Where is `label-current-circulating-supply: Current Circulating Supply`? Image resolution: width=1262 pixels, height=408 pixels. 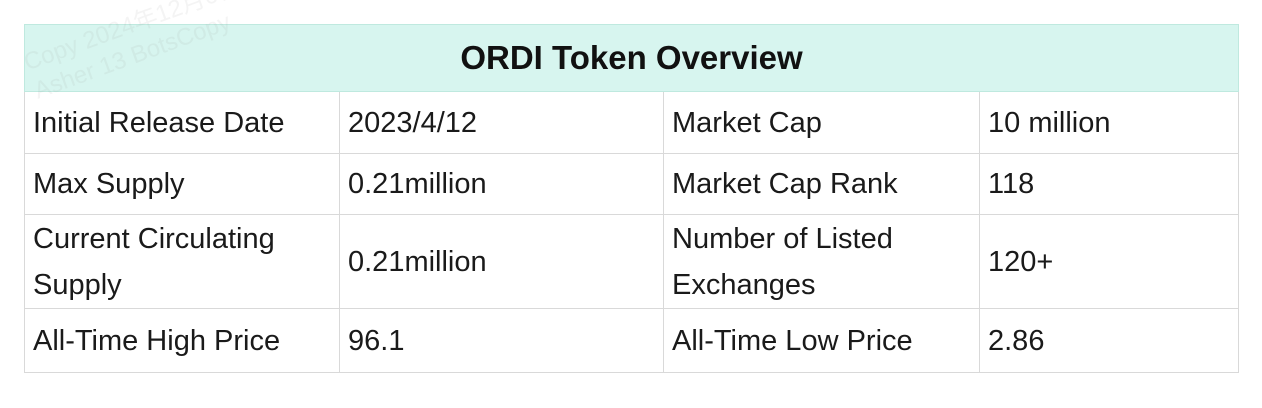
label-current-circulating-supply: Current Circulating Supply is located at coordinates (182, 261).